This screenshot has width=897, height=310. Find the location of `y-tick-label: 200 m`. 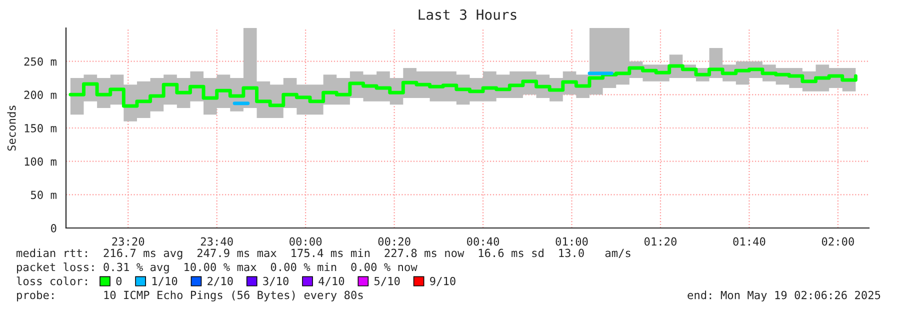

y-tick-label: 200 m is located at coordinates (40, 95).